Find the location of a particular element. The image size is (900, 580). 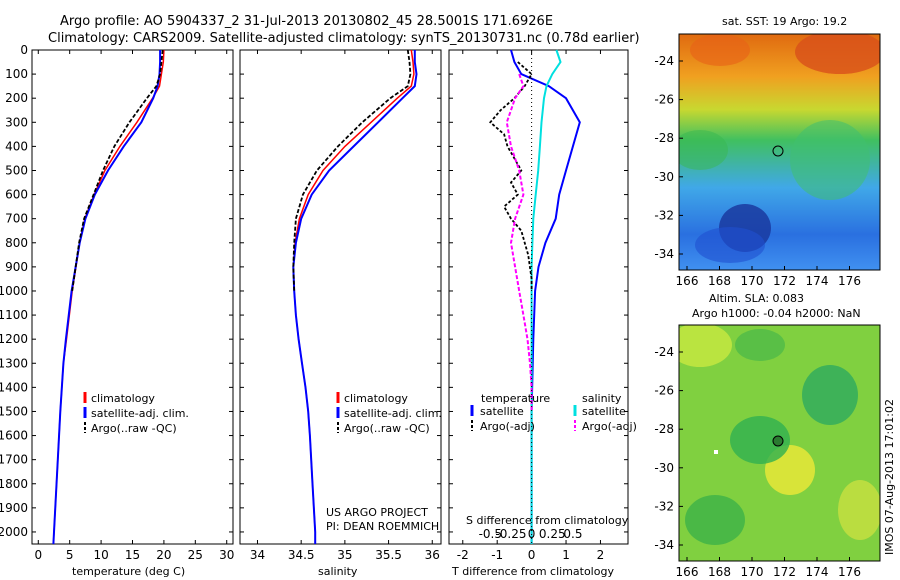

sst-map-title: sat. SST: 19 Argo: 19.2 is located at coordinates (784, 21).